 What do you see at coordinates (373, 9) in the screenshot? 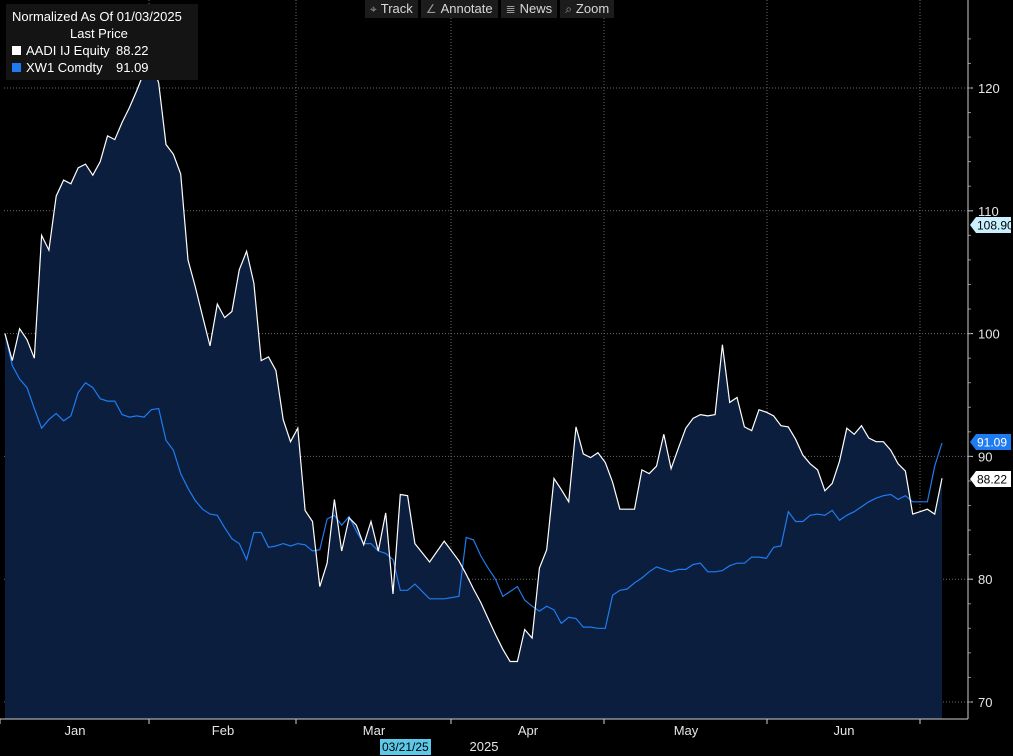
I see `crosshair-icon: ⌖` at bounding box center [373, 9].